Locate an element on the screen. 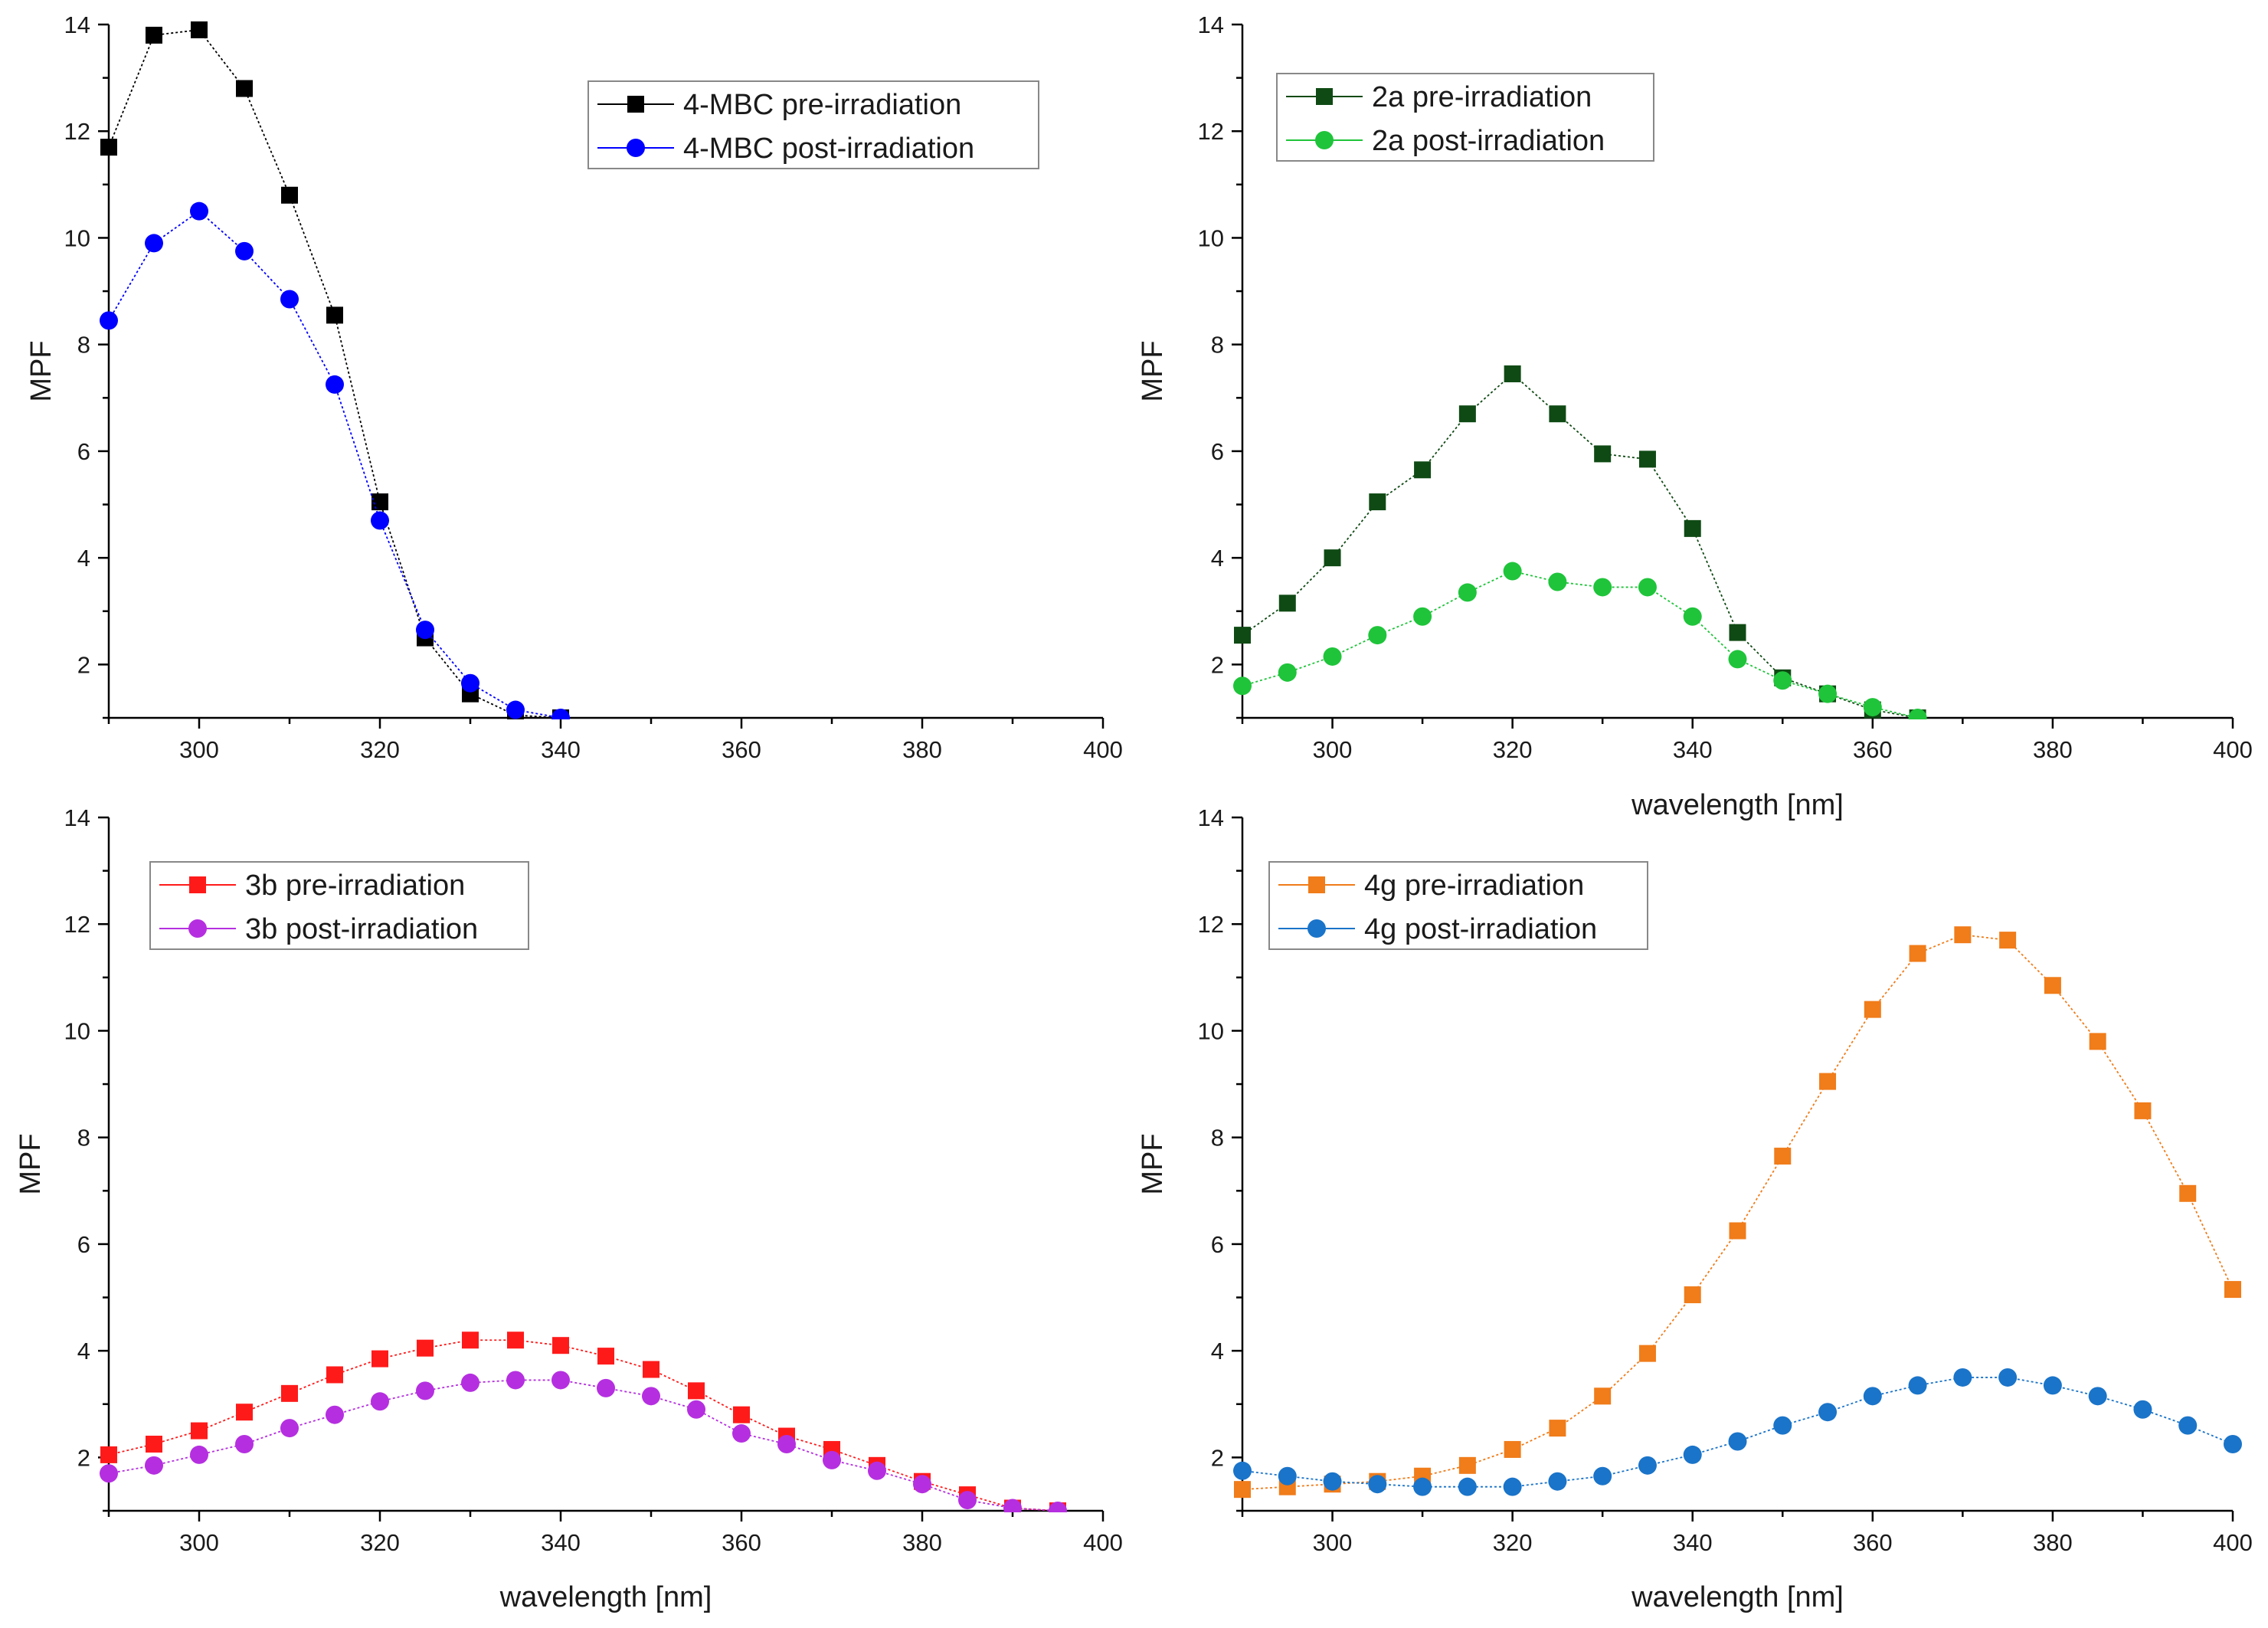 The width and height of the screenshot is (2268, 1628). series-4g-post-irradiation is located at coordinates (1737, 1432).